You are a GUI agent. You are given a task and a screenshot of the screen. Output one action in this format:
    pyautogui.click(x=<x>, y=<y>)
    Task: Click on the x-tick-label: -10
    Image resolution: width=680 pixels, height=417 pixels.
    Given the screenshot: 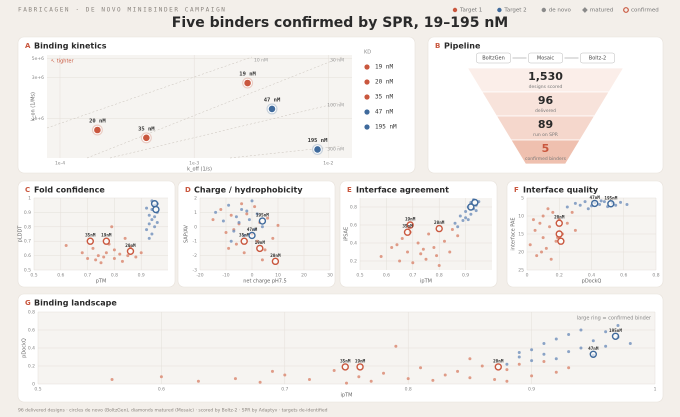 What is the action you would take?
    pyautogui.click(x=225, y=276)
    